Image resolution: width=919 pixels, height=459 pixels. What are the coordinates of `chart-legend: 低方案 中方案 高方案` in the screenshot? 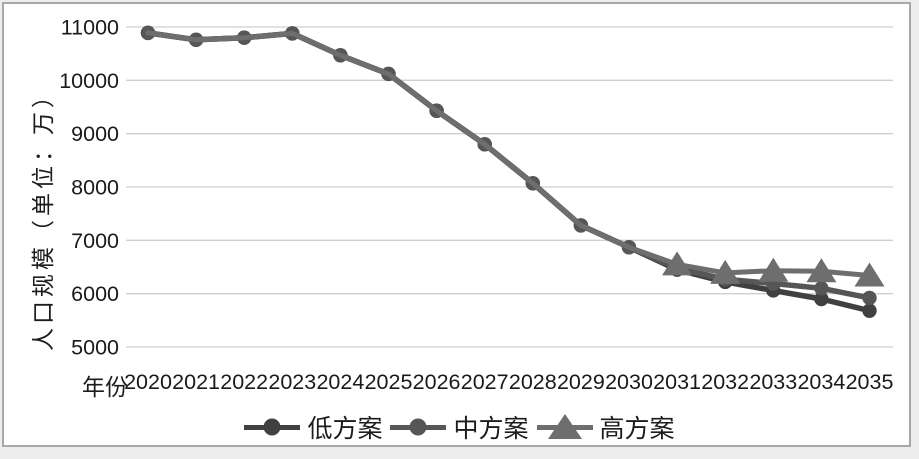 It's located at (459, 427).